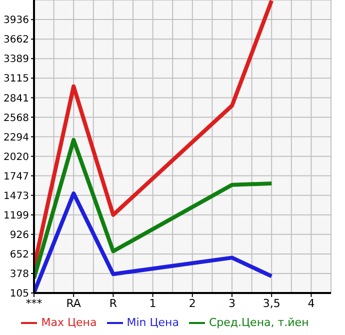 This screenshot has width=345, height=335. I want to click on x-tick-label: 3, so click(232, 303).